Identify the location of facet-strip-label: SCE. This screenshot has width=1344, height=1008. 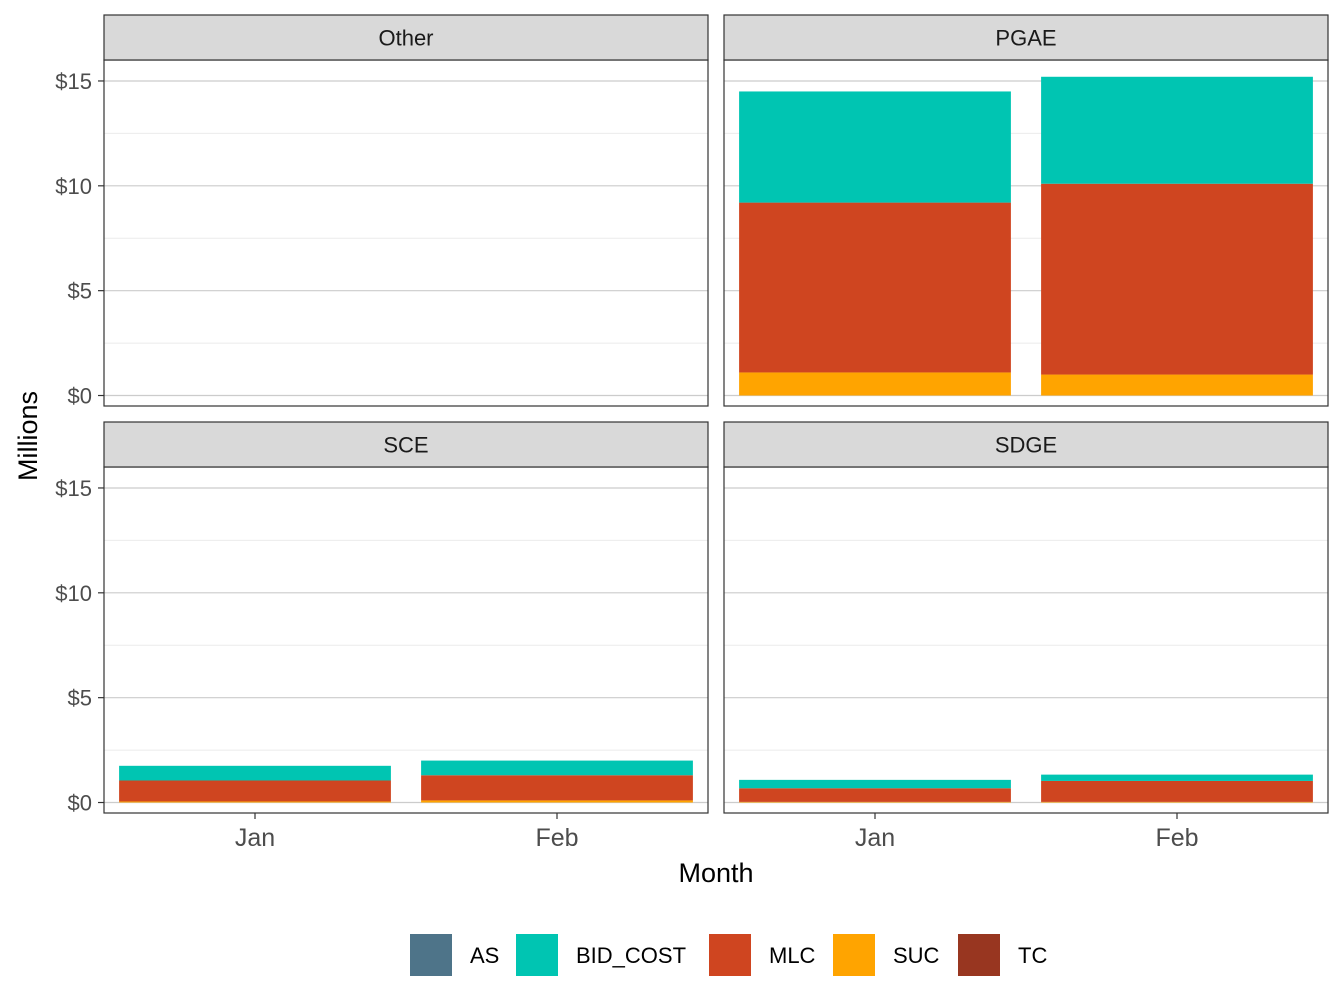
(405, 445).